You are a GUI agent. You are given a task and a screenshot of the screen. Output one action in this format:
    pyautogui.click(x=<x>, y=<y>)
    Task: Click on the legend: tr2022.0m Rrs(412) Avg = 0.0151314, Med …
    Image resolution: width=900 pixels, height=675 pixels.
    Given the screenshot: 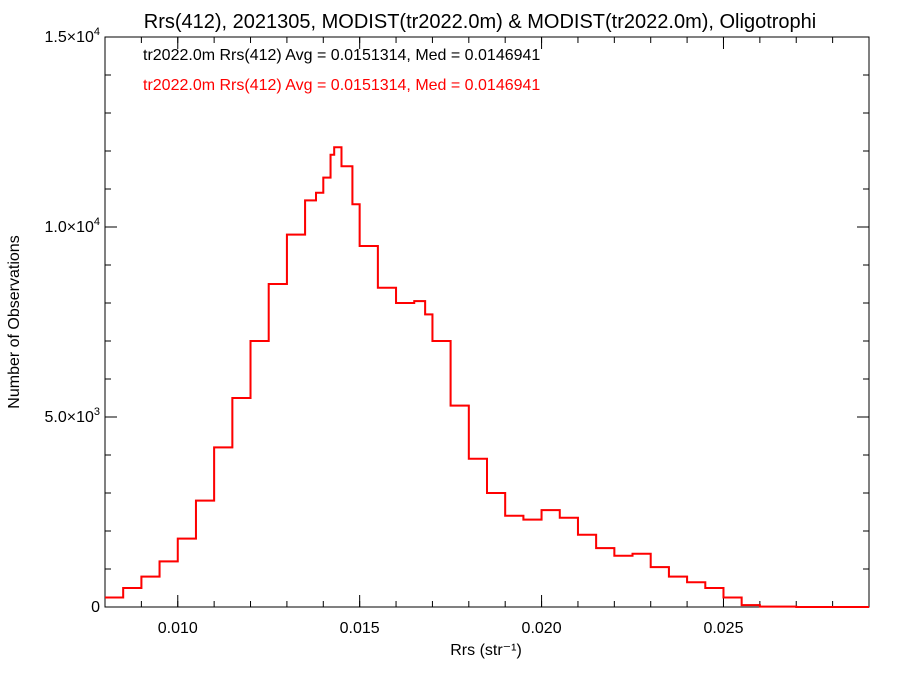 What is the action you would take?
    pyautogui.click(x=341, y=70)
    